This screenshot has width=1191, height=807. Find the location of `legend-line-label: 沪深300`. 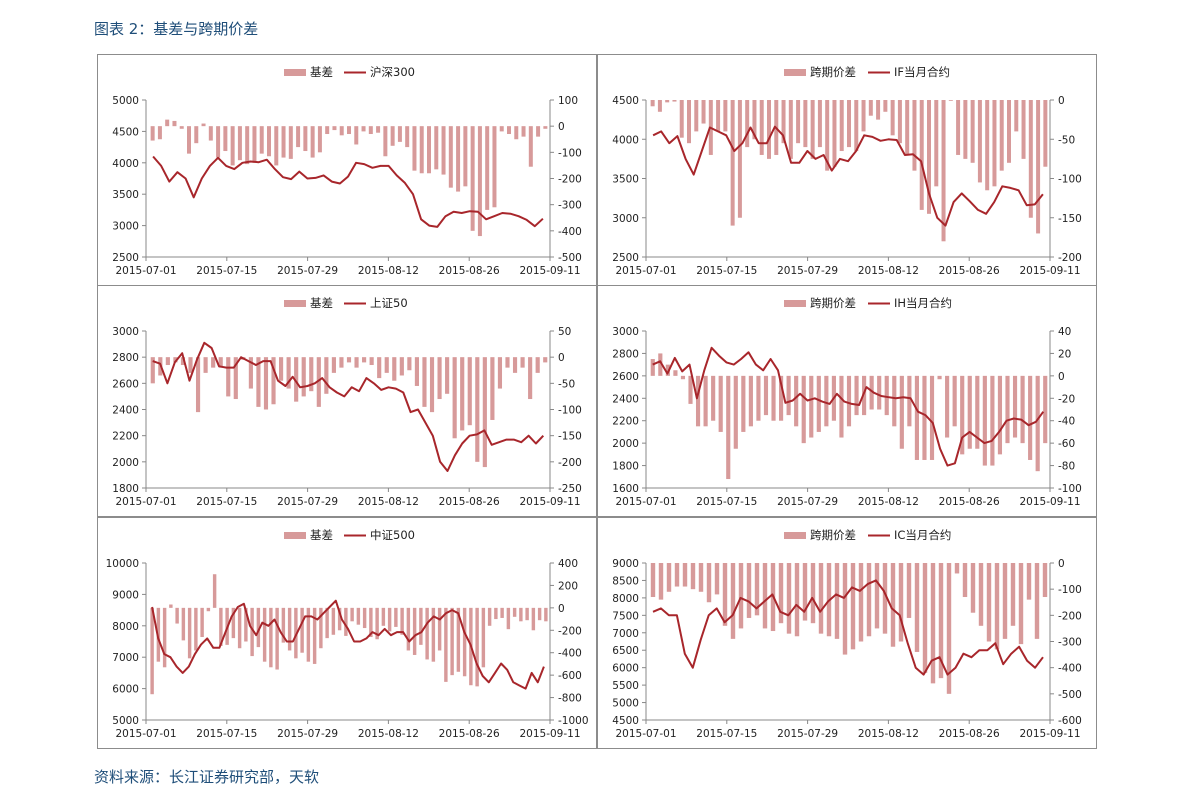

legend-line-label: 沪深300 is located at coordinates (392, 72).